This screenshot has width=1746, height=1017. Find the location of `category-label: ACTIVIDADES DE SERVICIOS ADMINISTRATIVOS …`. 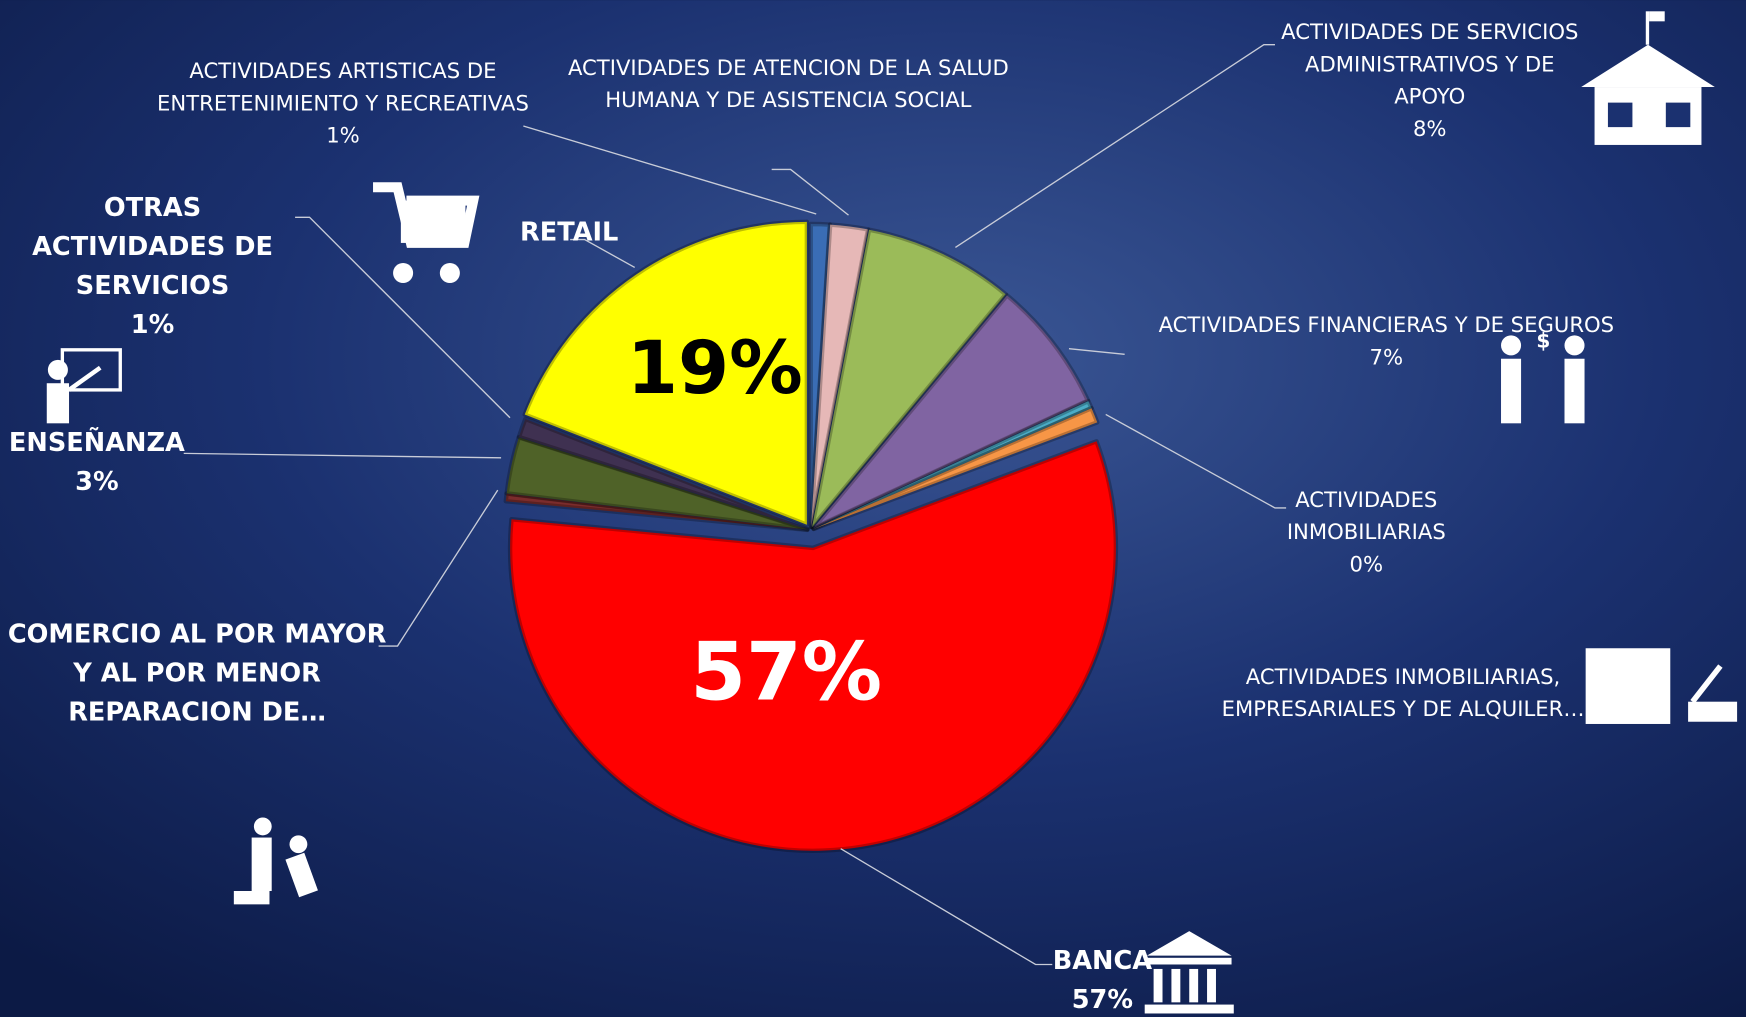

category-label: ACTIVIDADES DE SERVICIOS ADMINISTRATIVOS … is located at coordinates (1429, 64).